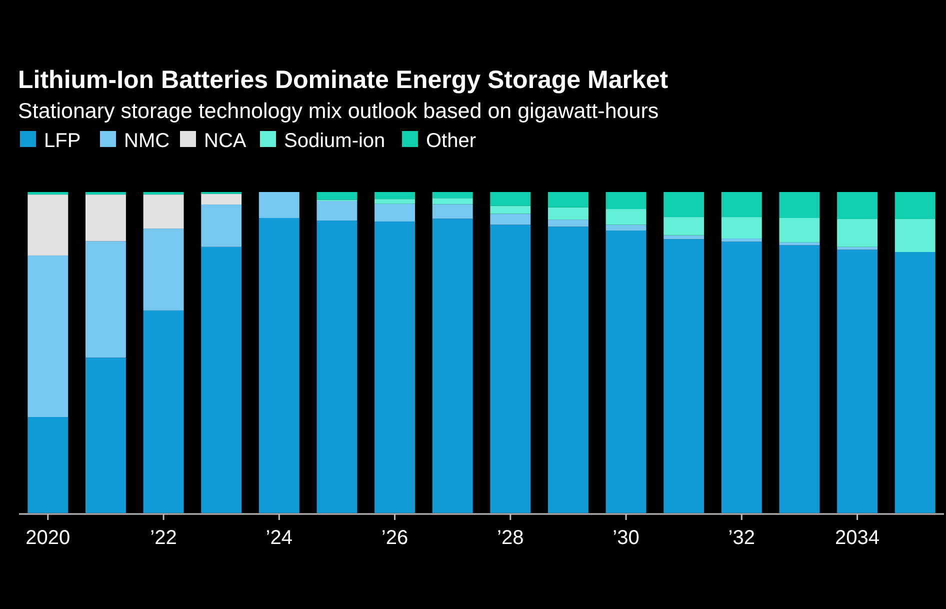 This screenshot has width=946, height=609. Describe the element at coordinates (343, 80) in the screenshot. I see `chart-title: Lithium-Ion Batteries Dominate Energy Storage Market` at that location.